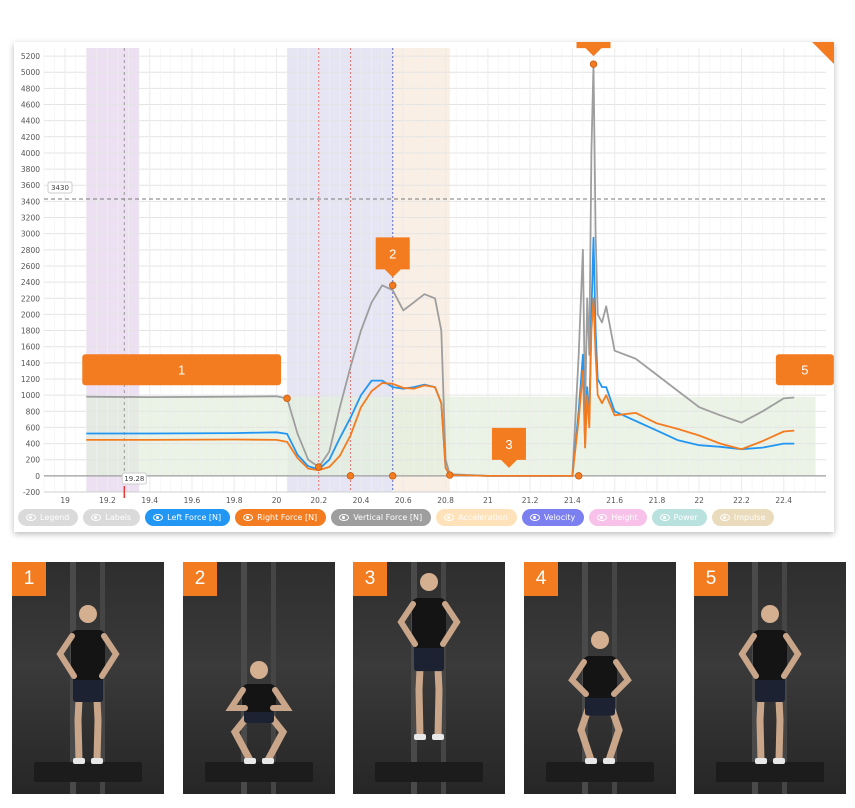 Image resolution: width=855 pixels, height=808 pixels. I want to click on legend-label: Legend, so click(55, 517).